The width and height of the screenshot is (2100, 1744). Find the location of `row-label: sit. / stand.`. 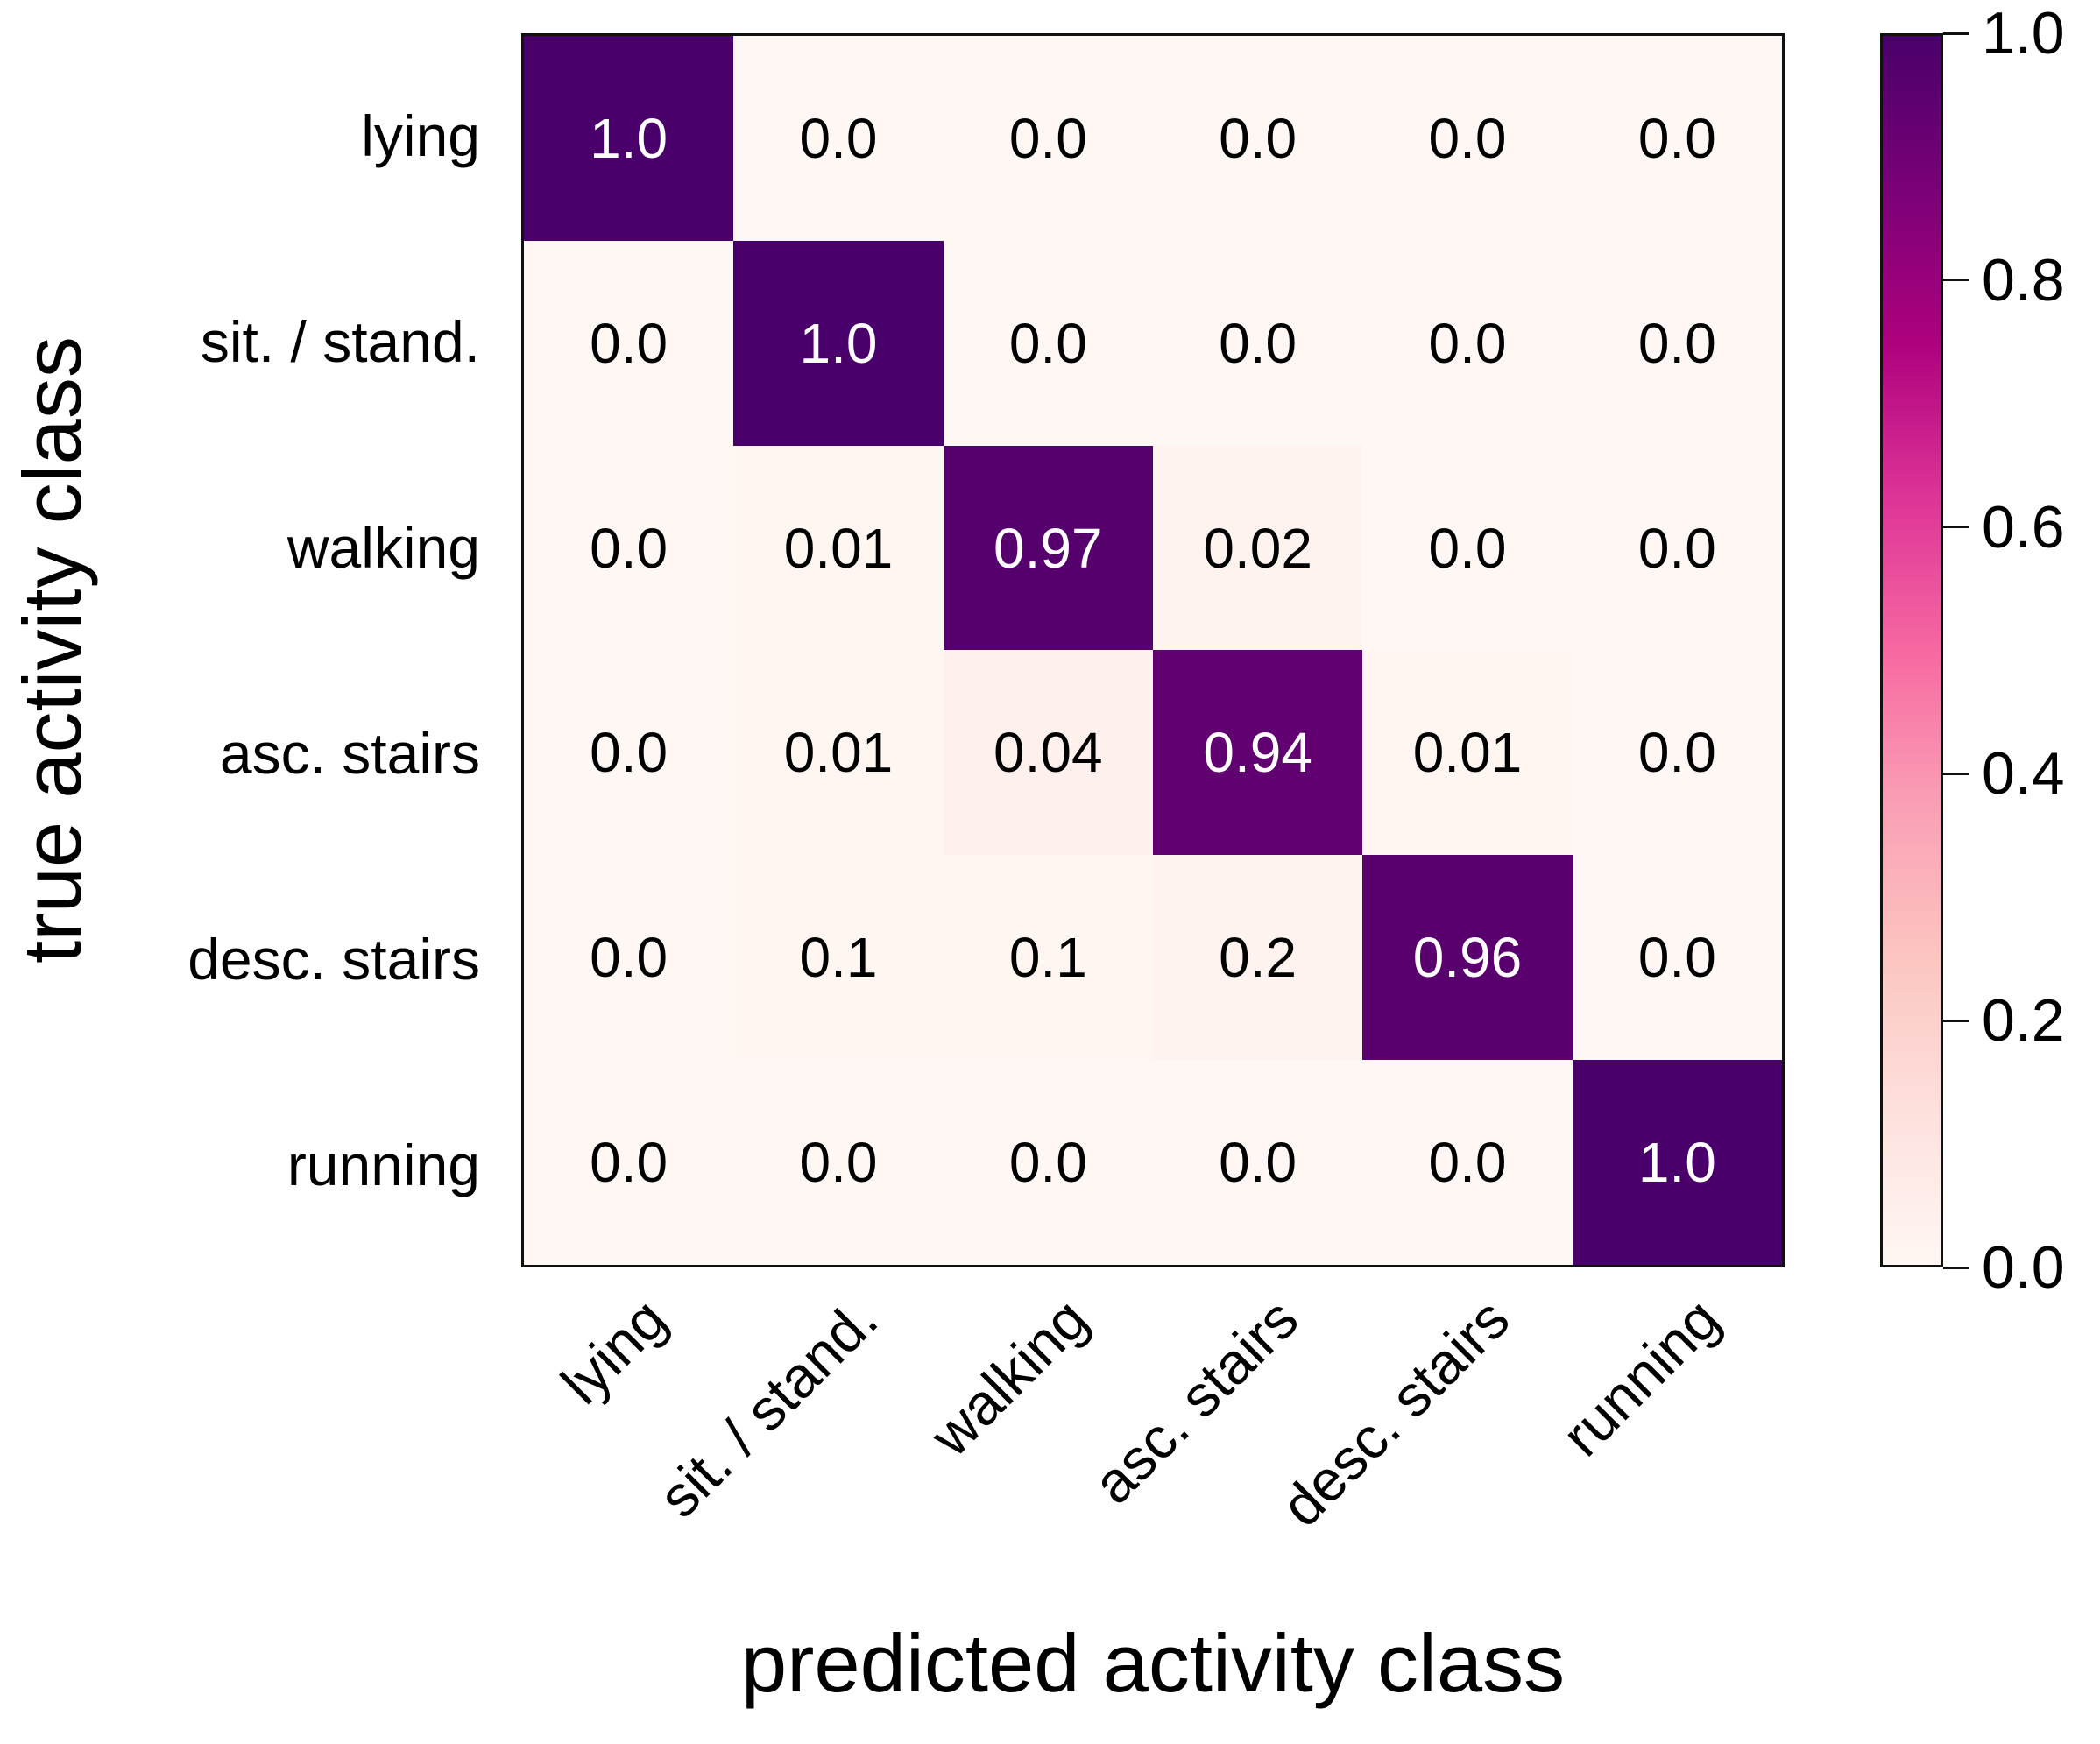

row-label: sit. / stand. is located at coordinates (340, 342).